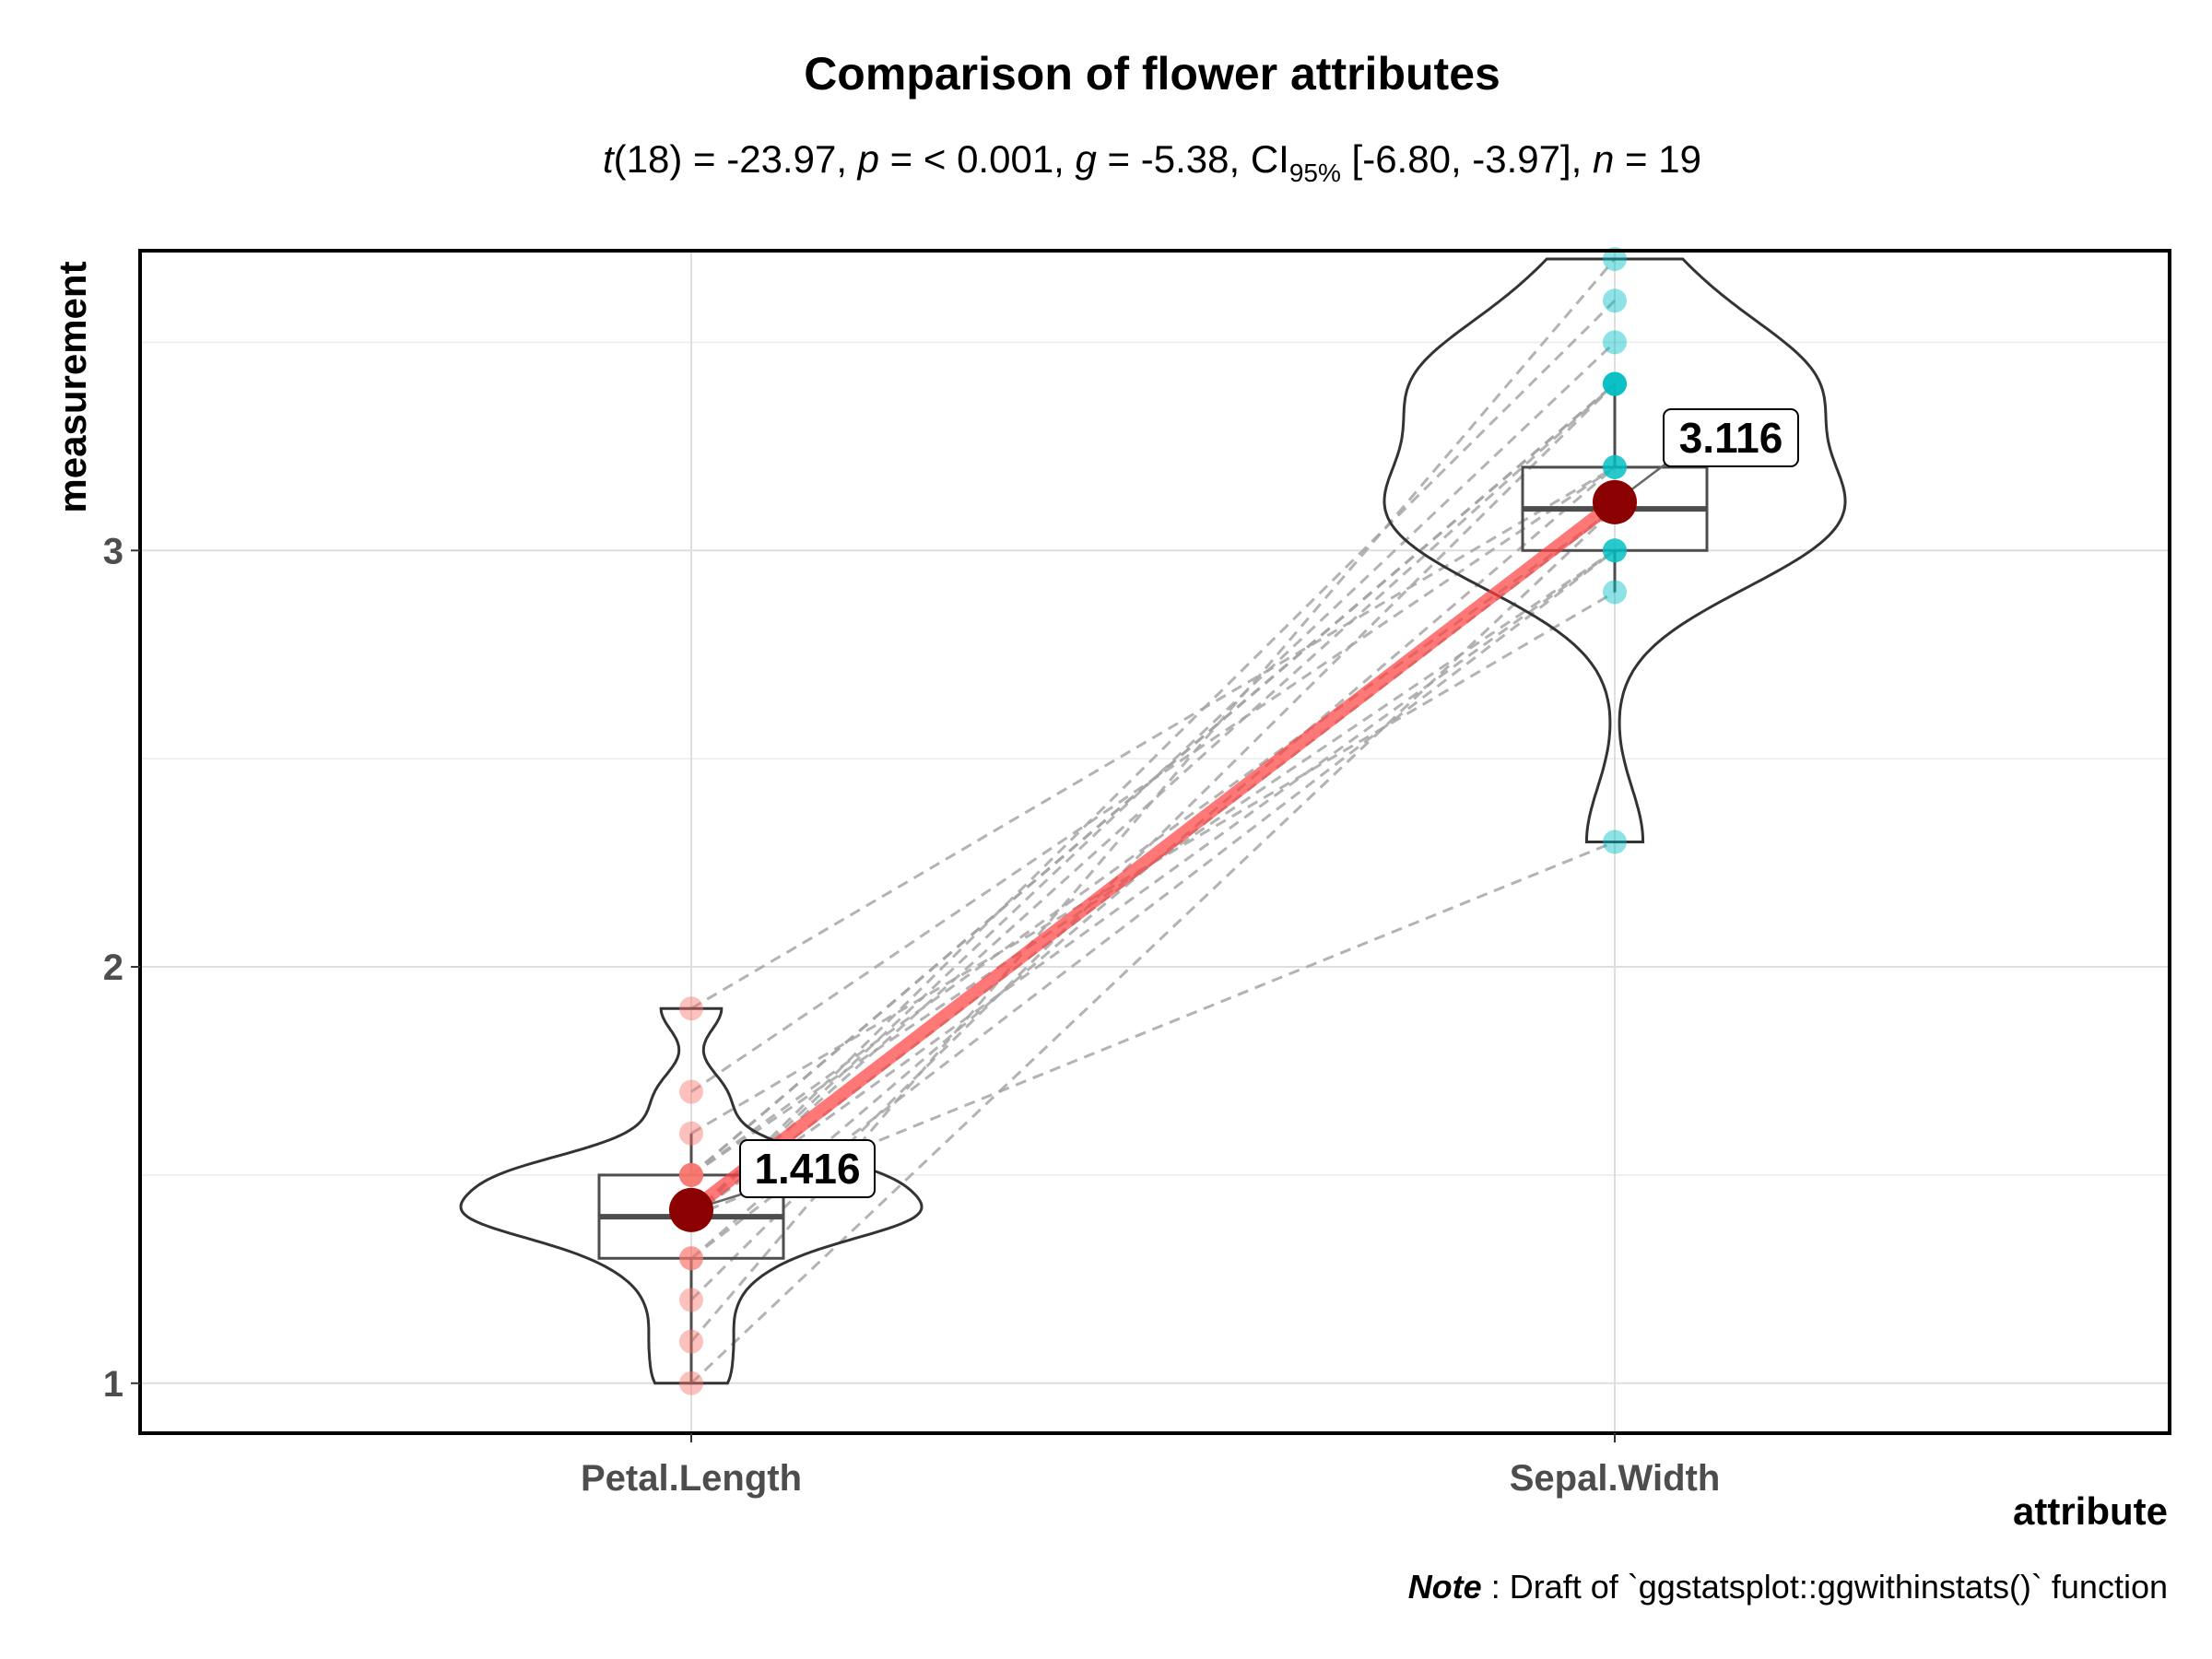  Describe the element at coordinates (1615, 1478) in the screenshot. I see `x-tick-label: Sepal.Width` at that location.